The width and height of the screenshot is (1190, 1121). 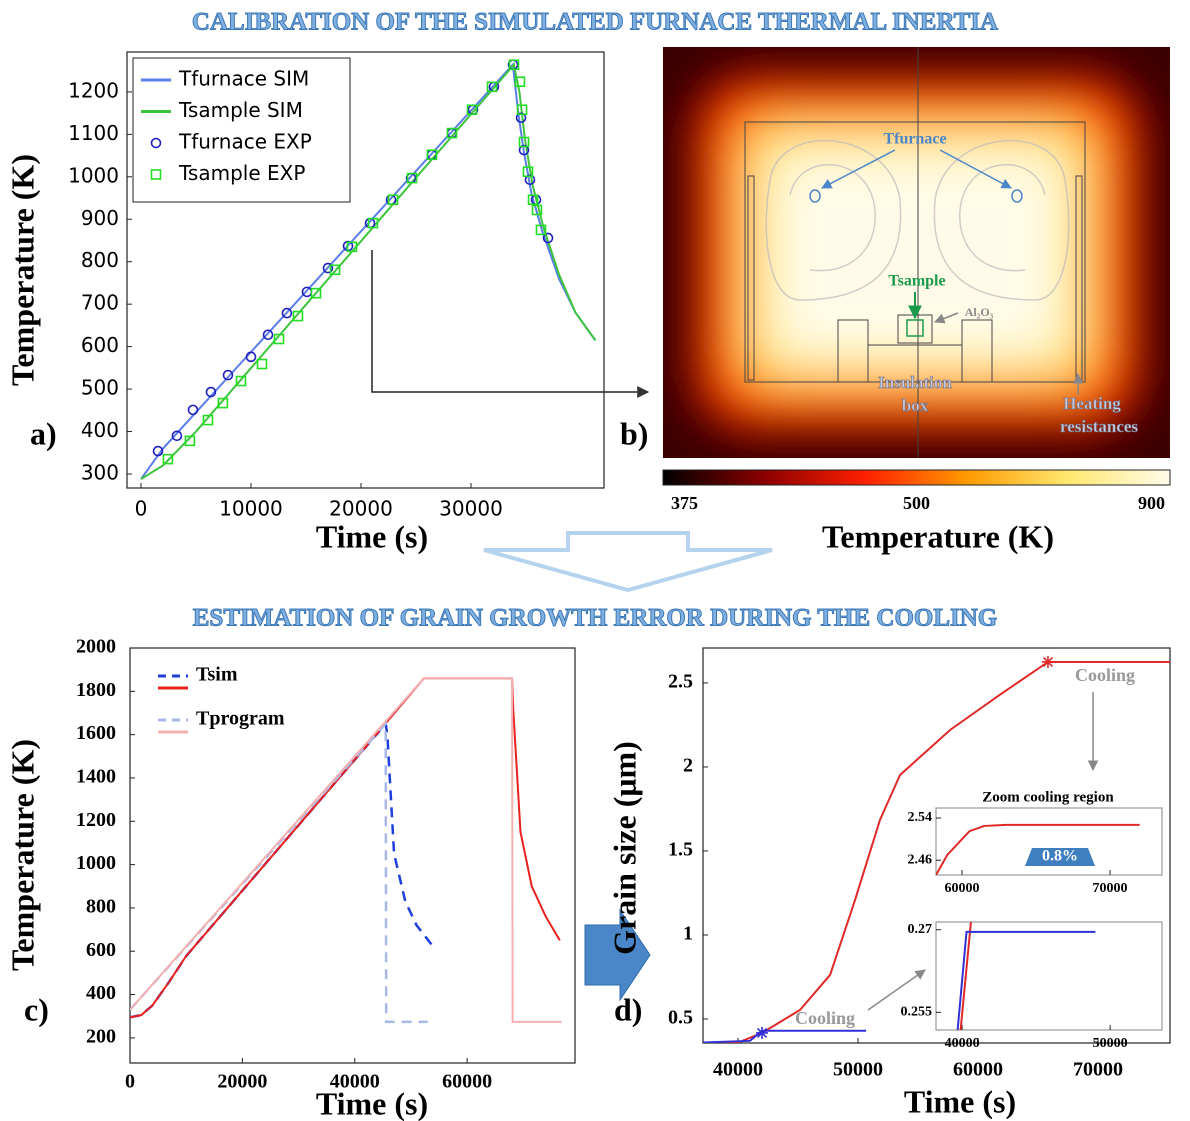 I want to click on y-tick-label: 1, so click(x=688, y=934).